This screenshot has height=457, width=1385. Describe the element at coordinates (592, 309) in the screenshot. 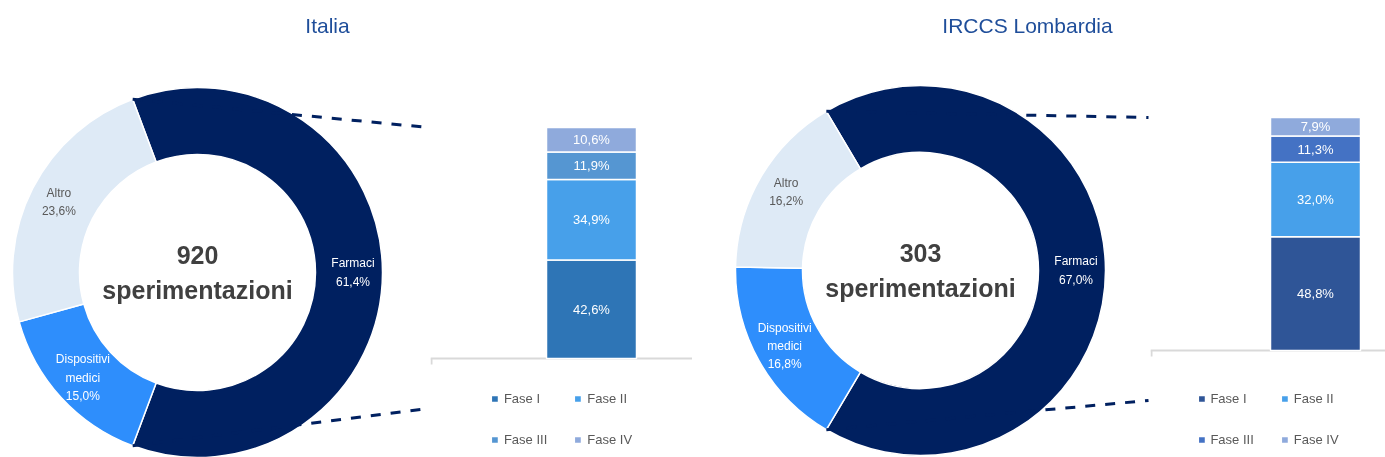

I see `data-label: 42,6%` at that location.